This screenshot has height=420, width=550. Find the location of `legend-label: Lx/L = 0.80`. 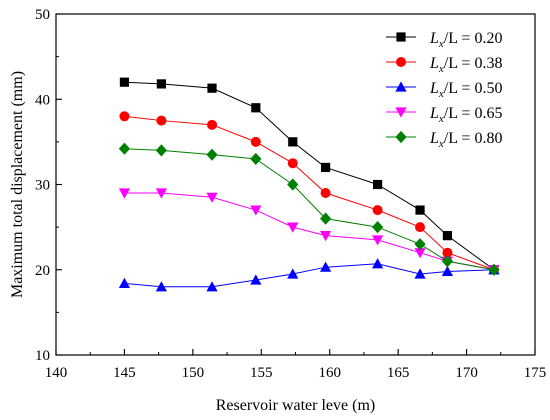

legend-label: Lx/L = 0.80 is located at coordinates (465, 140).